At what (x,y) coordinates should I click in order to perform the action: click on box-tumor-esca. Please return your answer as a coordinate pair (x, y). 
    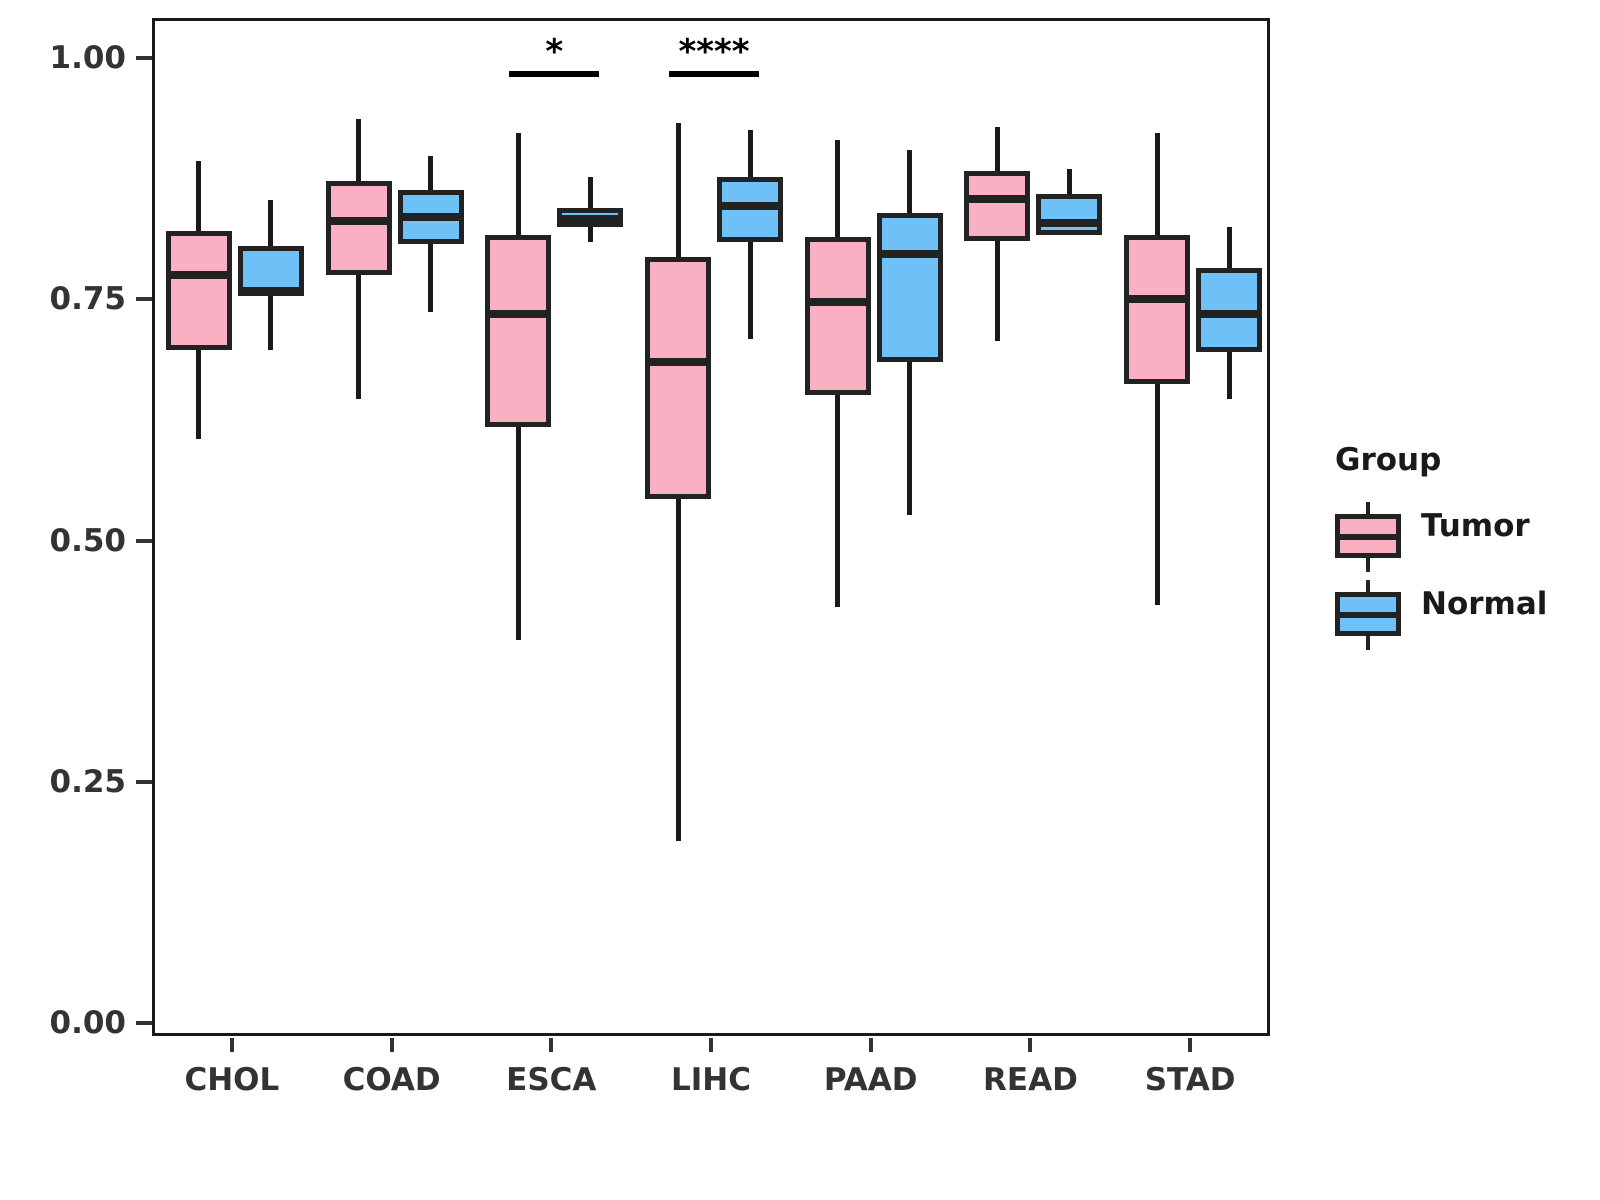
    Looking at the image, I should click on (518, 330).